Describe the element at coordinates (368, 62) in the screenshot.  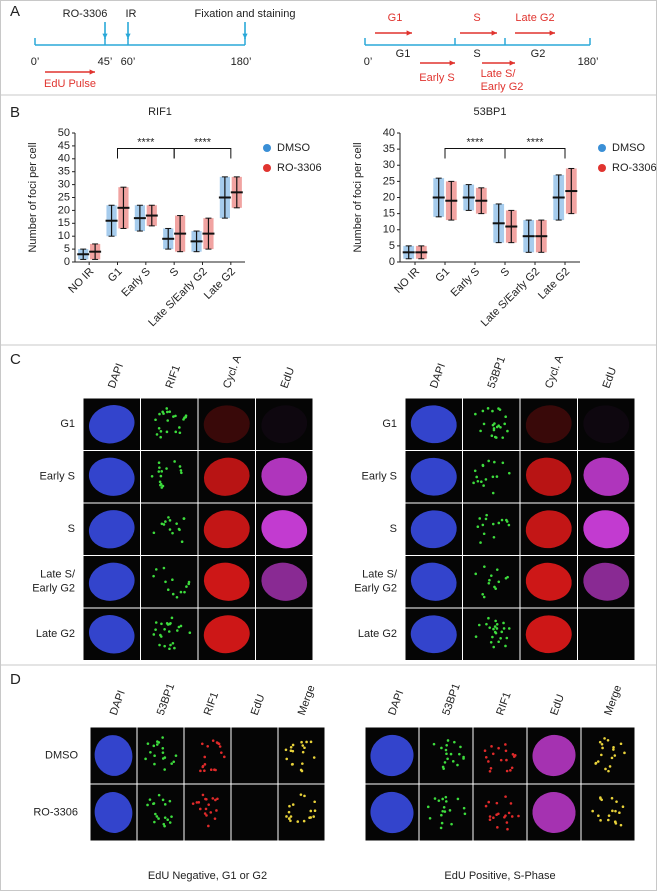
I see `time-label: 0’` at that location.